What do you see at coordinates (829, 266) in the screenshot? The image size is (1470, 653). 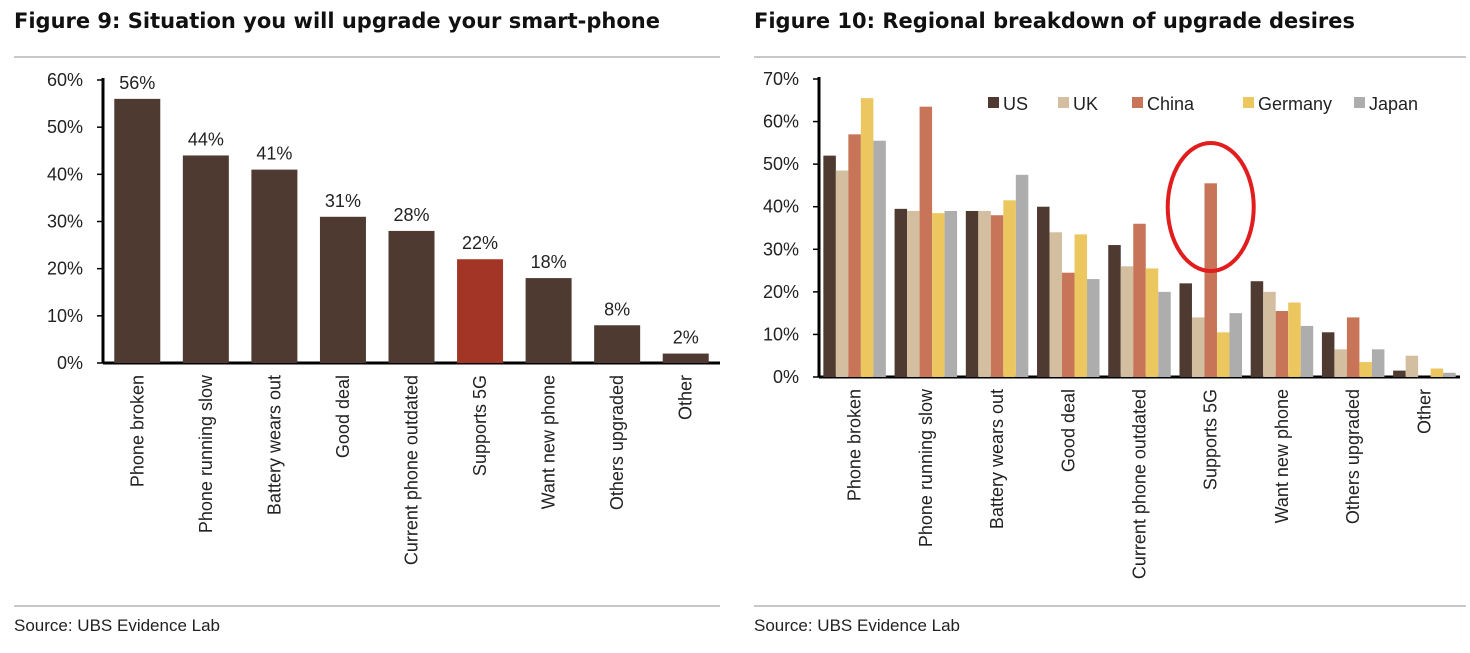 I see `bar-phone-broken-us` at bounding box center [829, 266].